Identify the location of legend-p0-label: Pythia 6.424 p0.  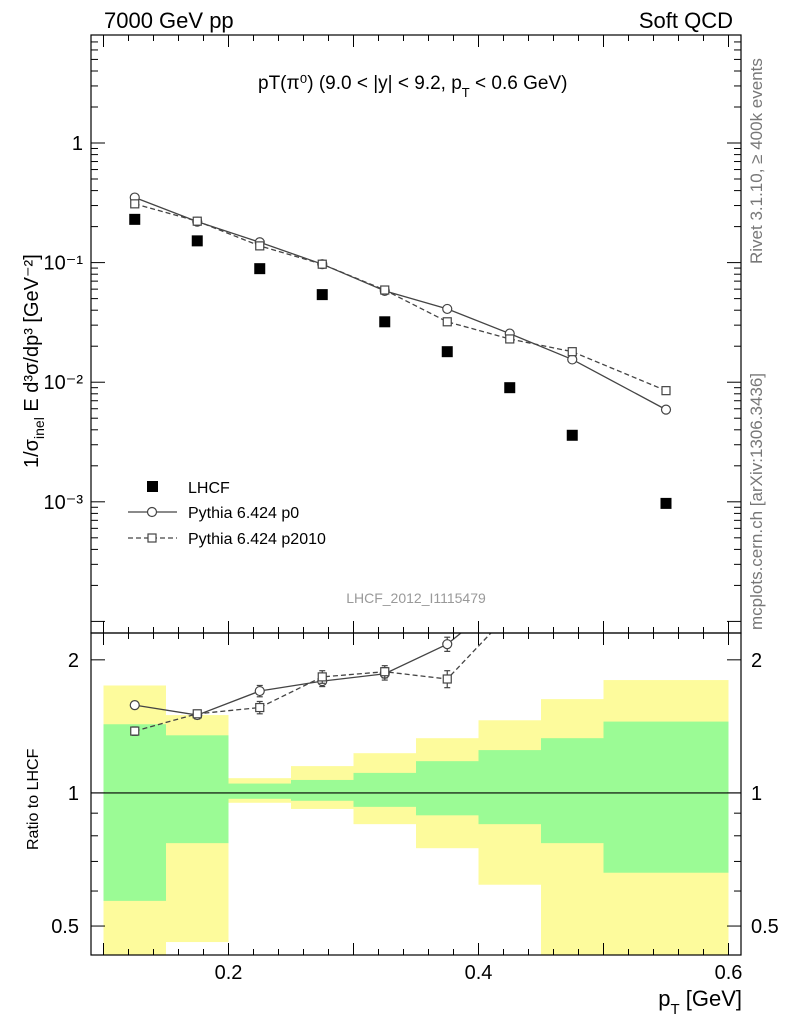
(243, 513).